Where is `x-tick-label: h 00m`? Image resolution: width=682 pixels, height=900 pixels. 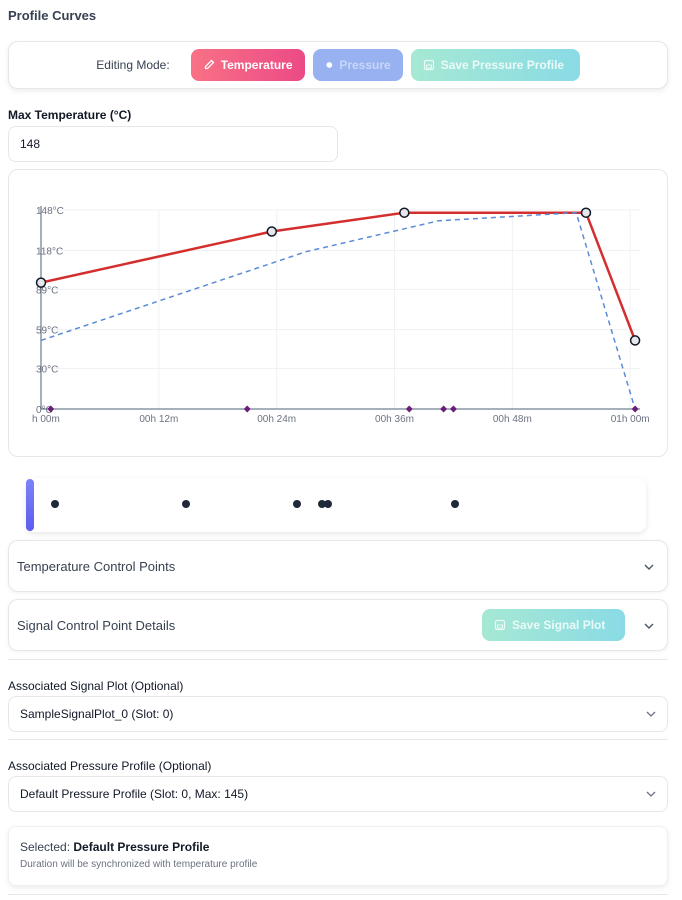
x-tick-label: h 00m is located at coordinates (46, 419).